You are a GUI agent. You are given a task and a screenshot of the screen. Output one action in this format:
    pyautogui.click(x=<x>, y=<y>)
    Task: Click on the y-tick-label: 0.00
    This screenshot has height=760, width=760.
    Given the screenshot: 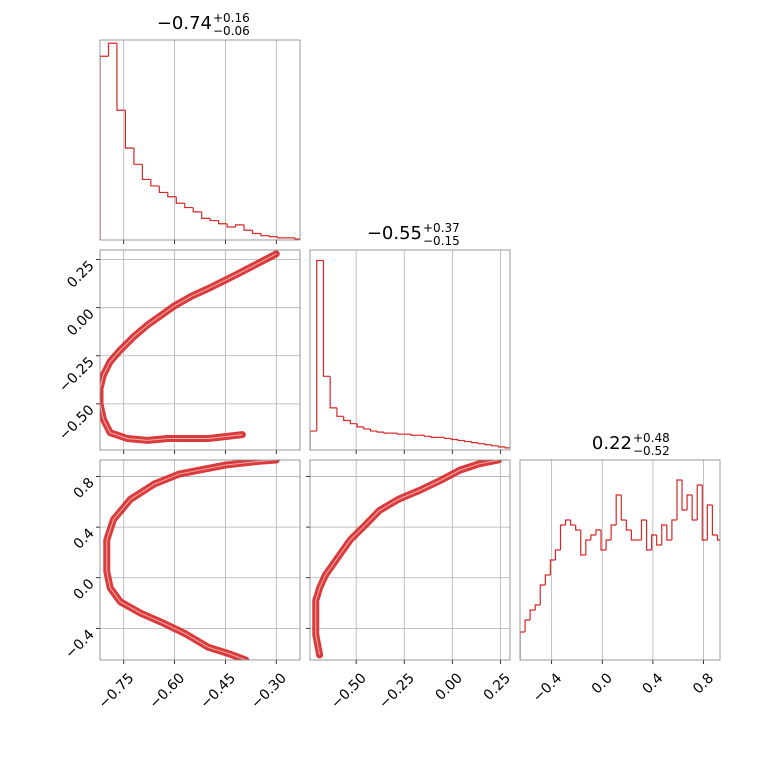 What is the action you would take?
    pyautogui.click(x=80, y=322)
    